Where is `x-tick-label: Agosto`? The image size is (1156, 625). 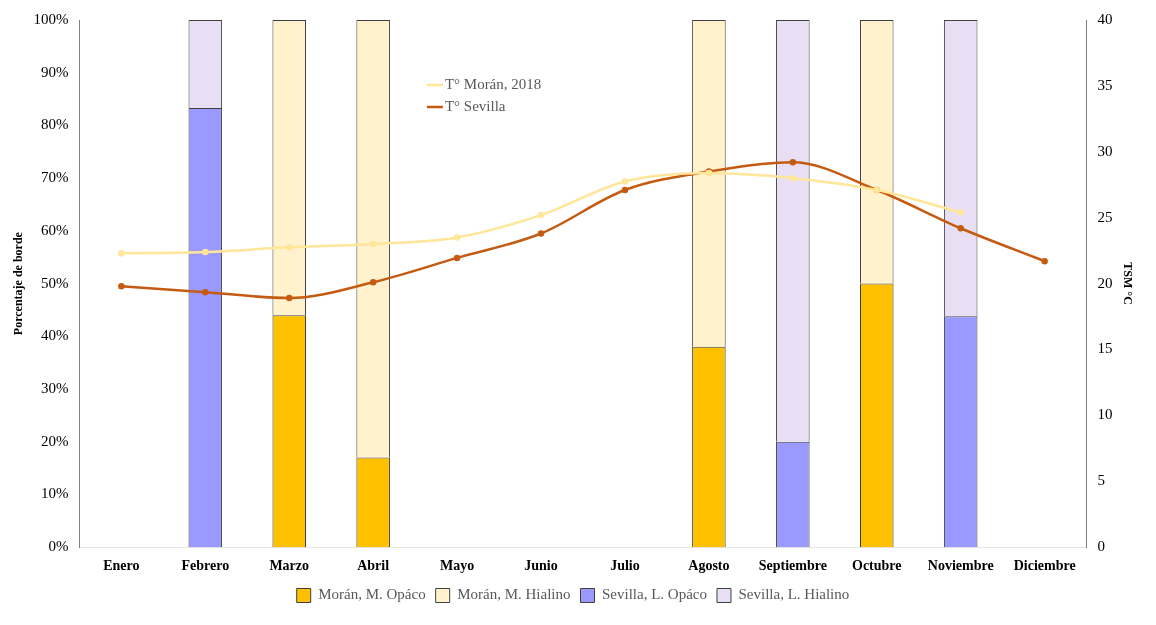 x-tick-label: Agosto is located at coordinates (709, 566).